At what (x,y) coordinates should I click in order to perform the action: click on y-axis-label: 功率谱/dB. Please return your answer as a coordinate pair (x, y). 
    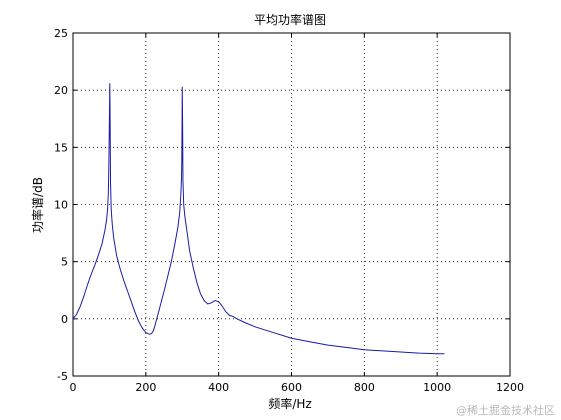
    Looking at the image, I should click on (37, 205).